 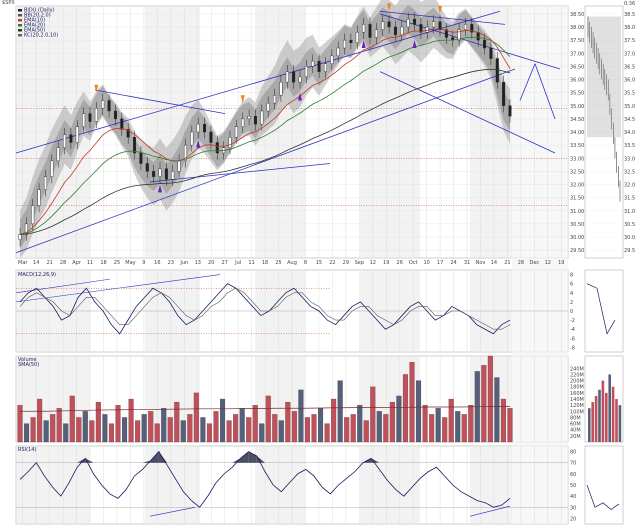 What do you see at coordinates (571, 294) in the screenshot?
I see `macd-tick-label: 4` at bounding box center [571, 294].